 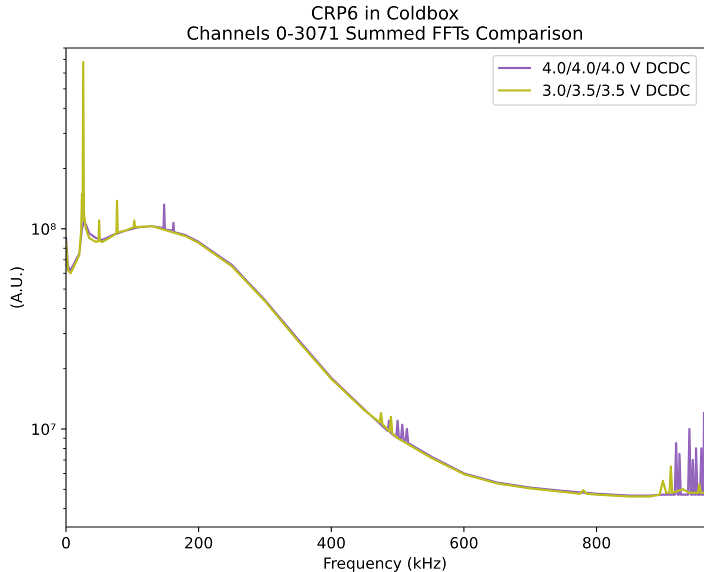 I want to click on x-tick-label: 600, so click(x=464, y=542).